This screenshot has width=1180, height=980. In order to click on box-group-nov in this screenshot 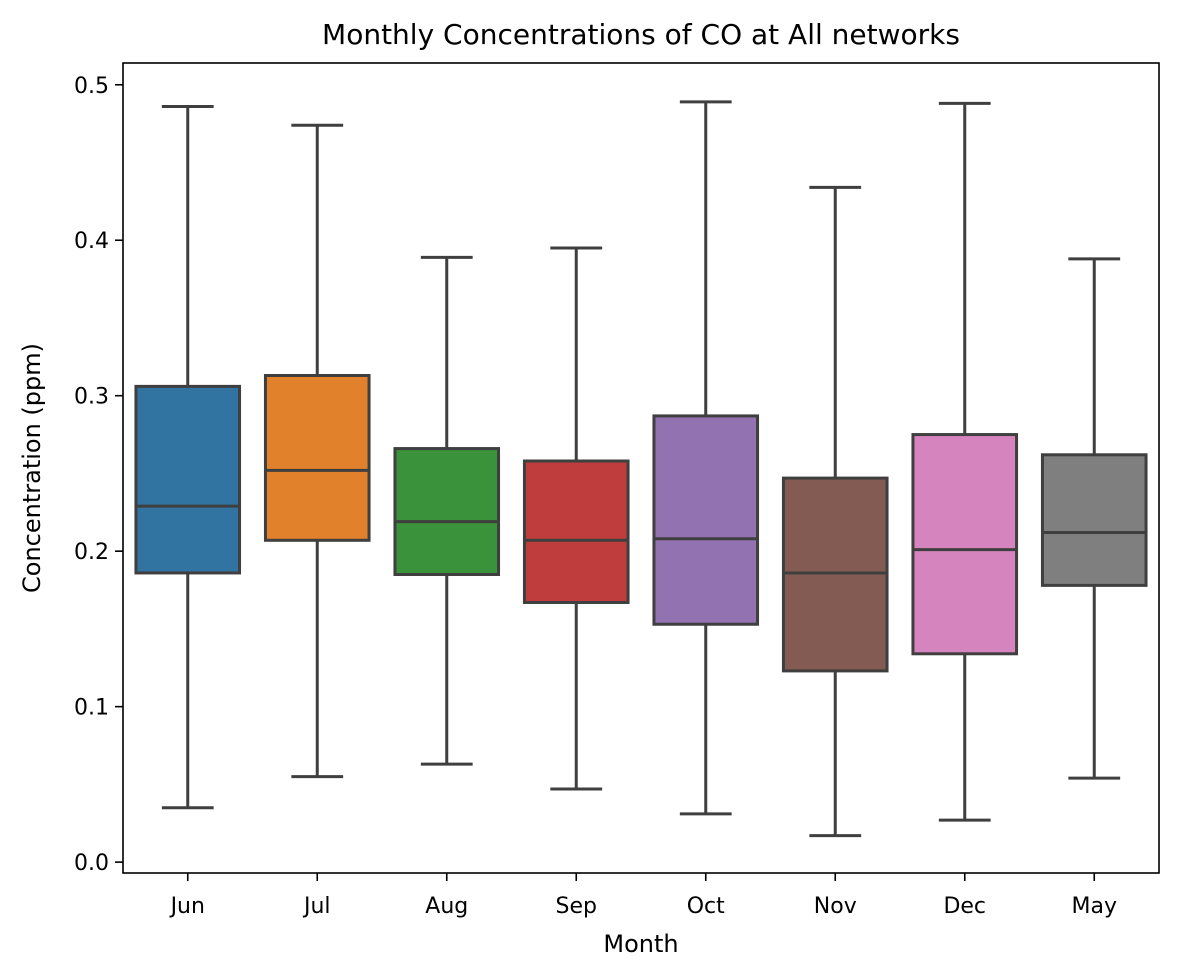, I will do `click(835, 511)`.